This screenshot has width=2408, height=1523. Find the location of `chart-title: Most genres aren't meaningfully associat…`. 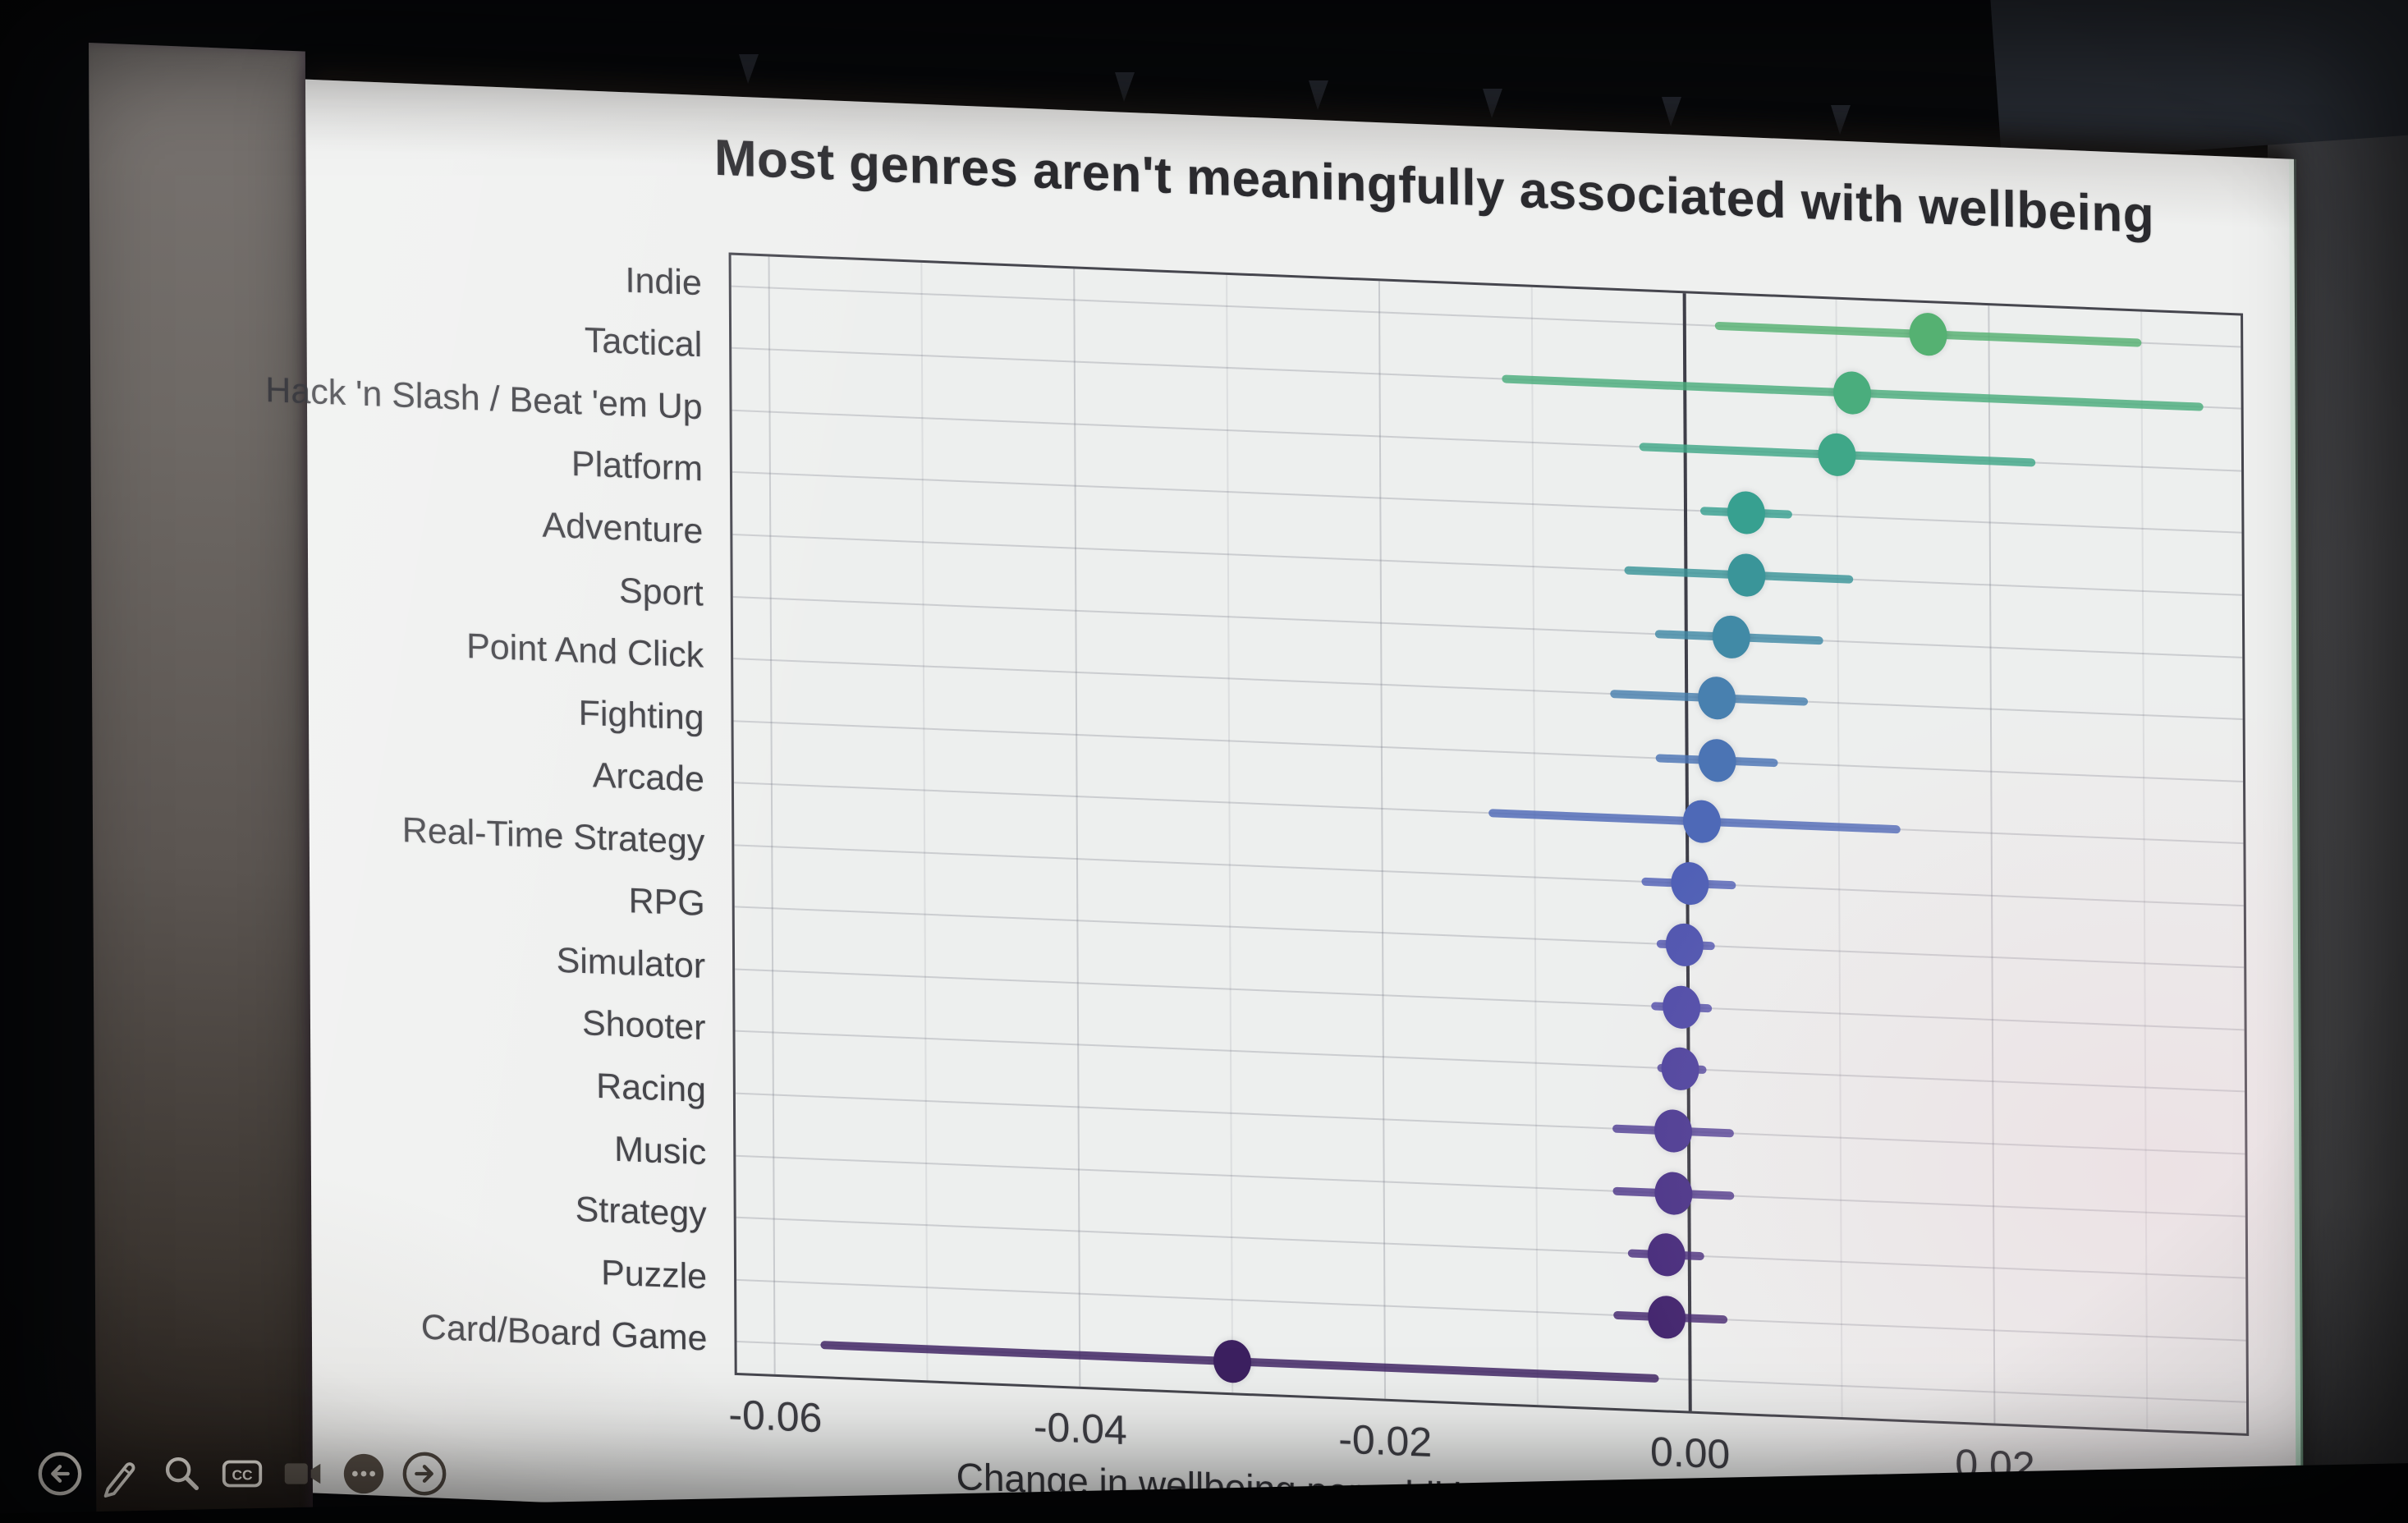

chart-title: Most genres aren't meaningfully associat… is located at coordinates (1434, 187).